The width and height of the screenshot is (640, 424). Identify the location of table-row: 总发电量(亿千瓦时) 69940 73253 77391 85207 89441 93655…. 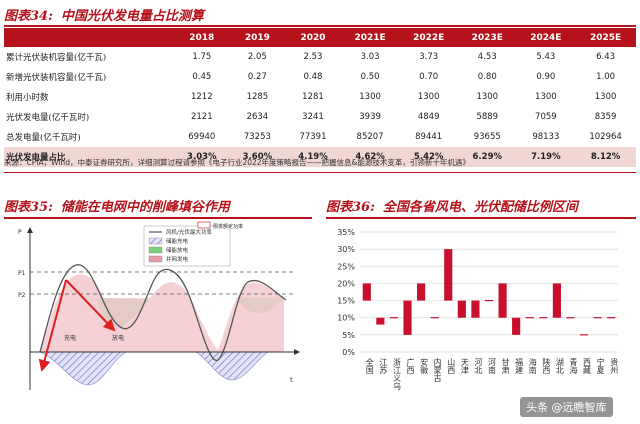
(320, 137).